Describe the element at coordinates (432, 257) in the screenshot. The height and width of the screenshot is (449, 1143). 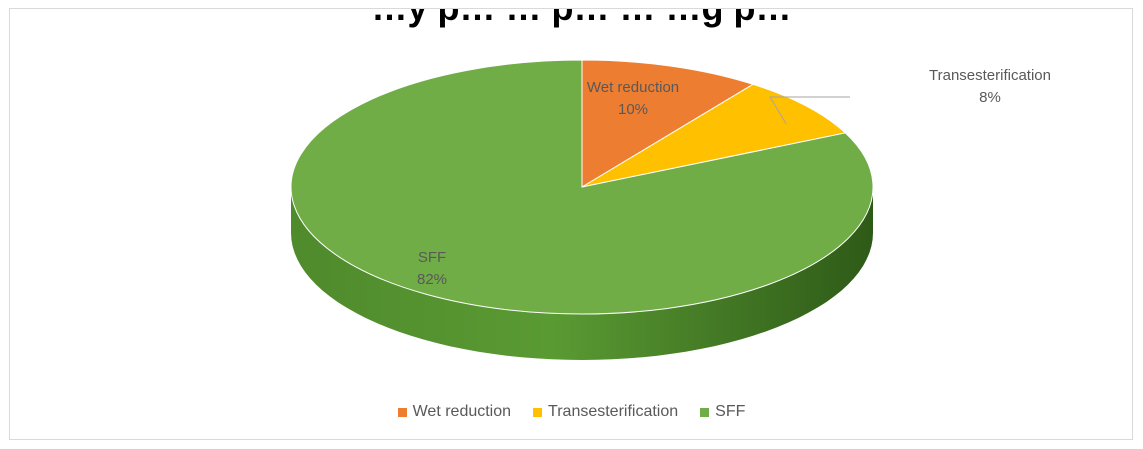
I see `data-label-category-sff: SFF` at that location.